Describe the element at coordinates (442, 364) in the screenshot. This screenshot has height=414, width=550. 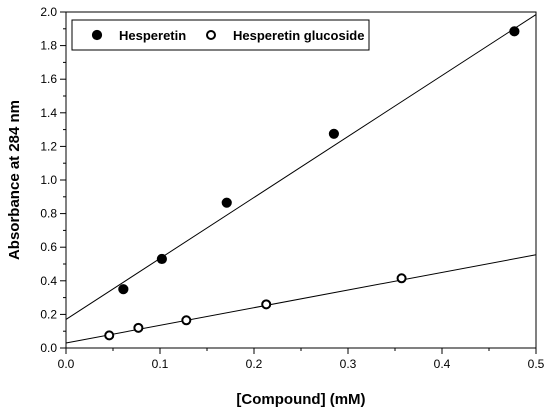
I see `x-tick-label: 0.4` at that location.